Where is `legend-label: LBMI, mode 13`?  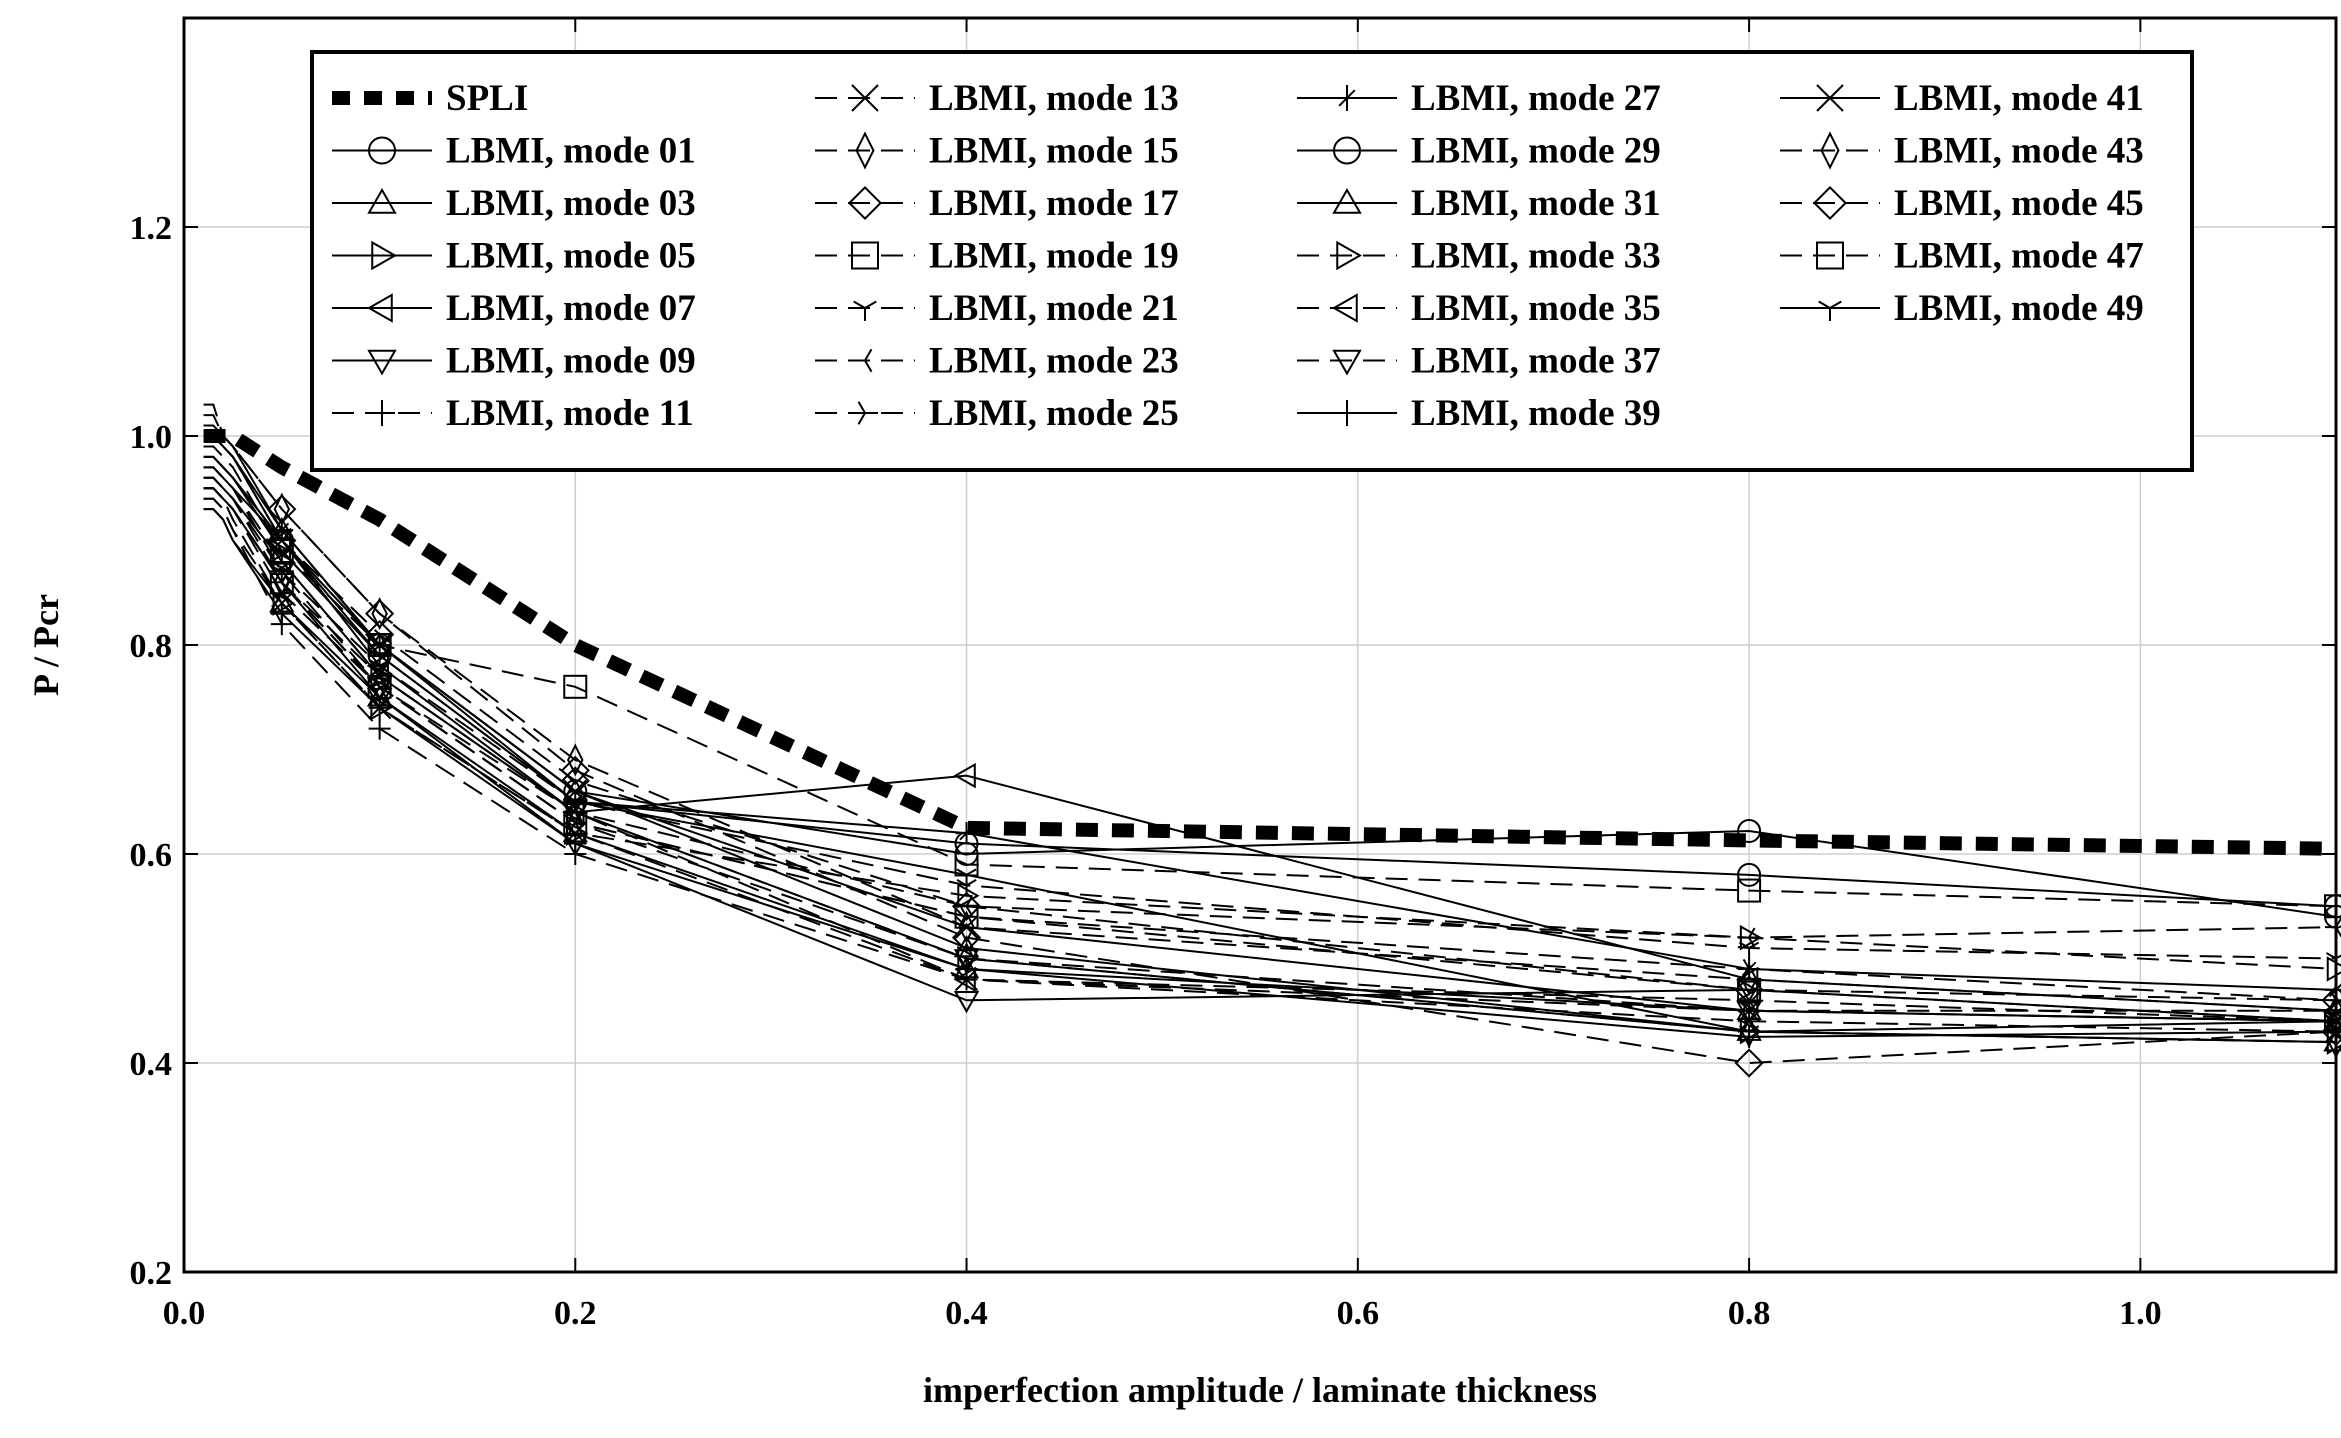 legend-label: LBMI, mode 13 is located at coordinates (1054, 98).